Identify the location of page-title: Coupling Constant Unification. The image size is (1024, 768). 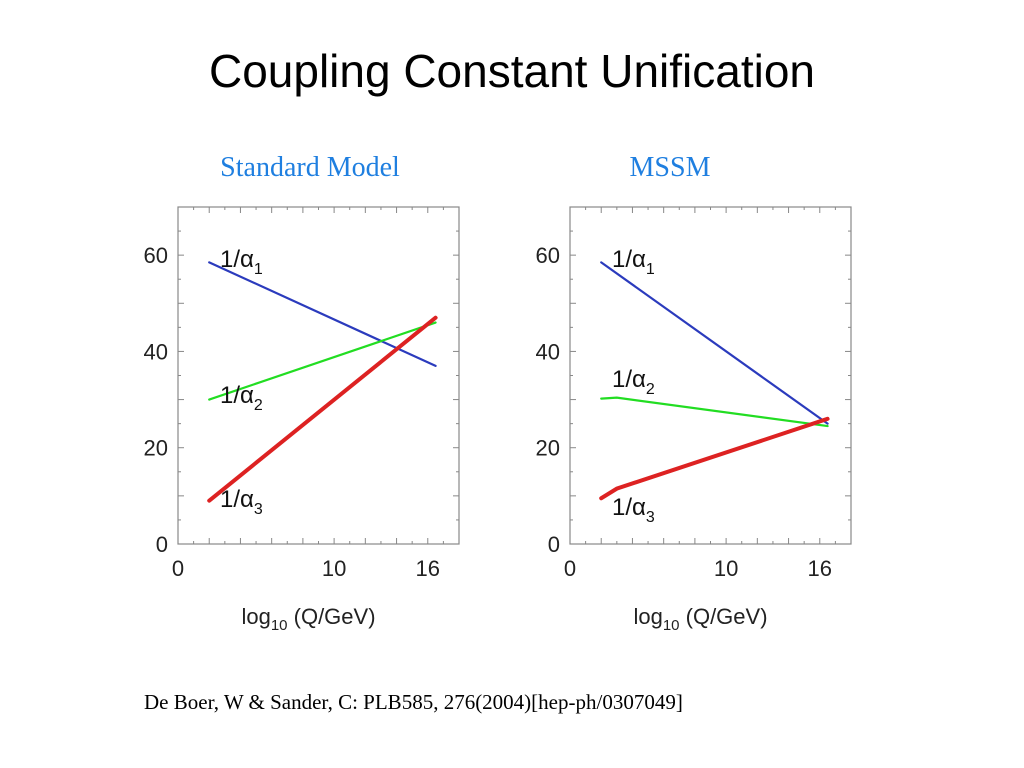
(512, 71).